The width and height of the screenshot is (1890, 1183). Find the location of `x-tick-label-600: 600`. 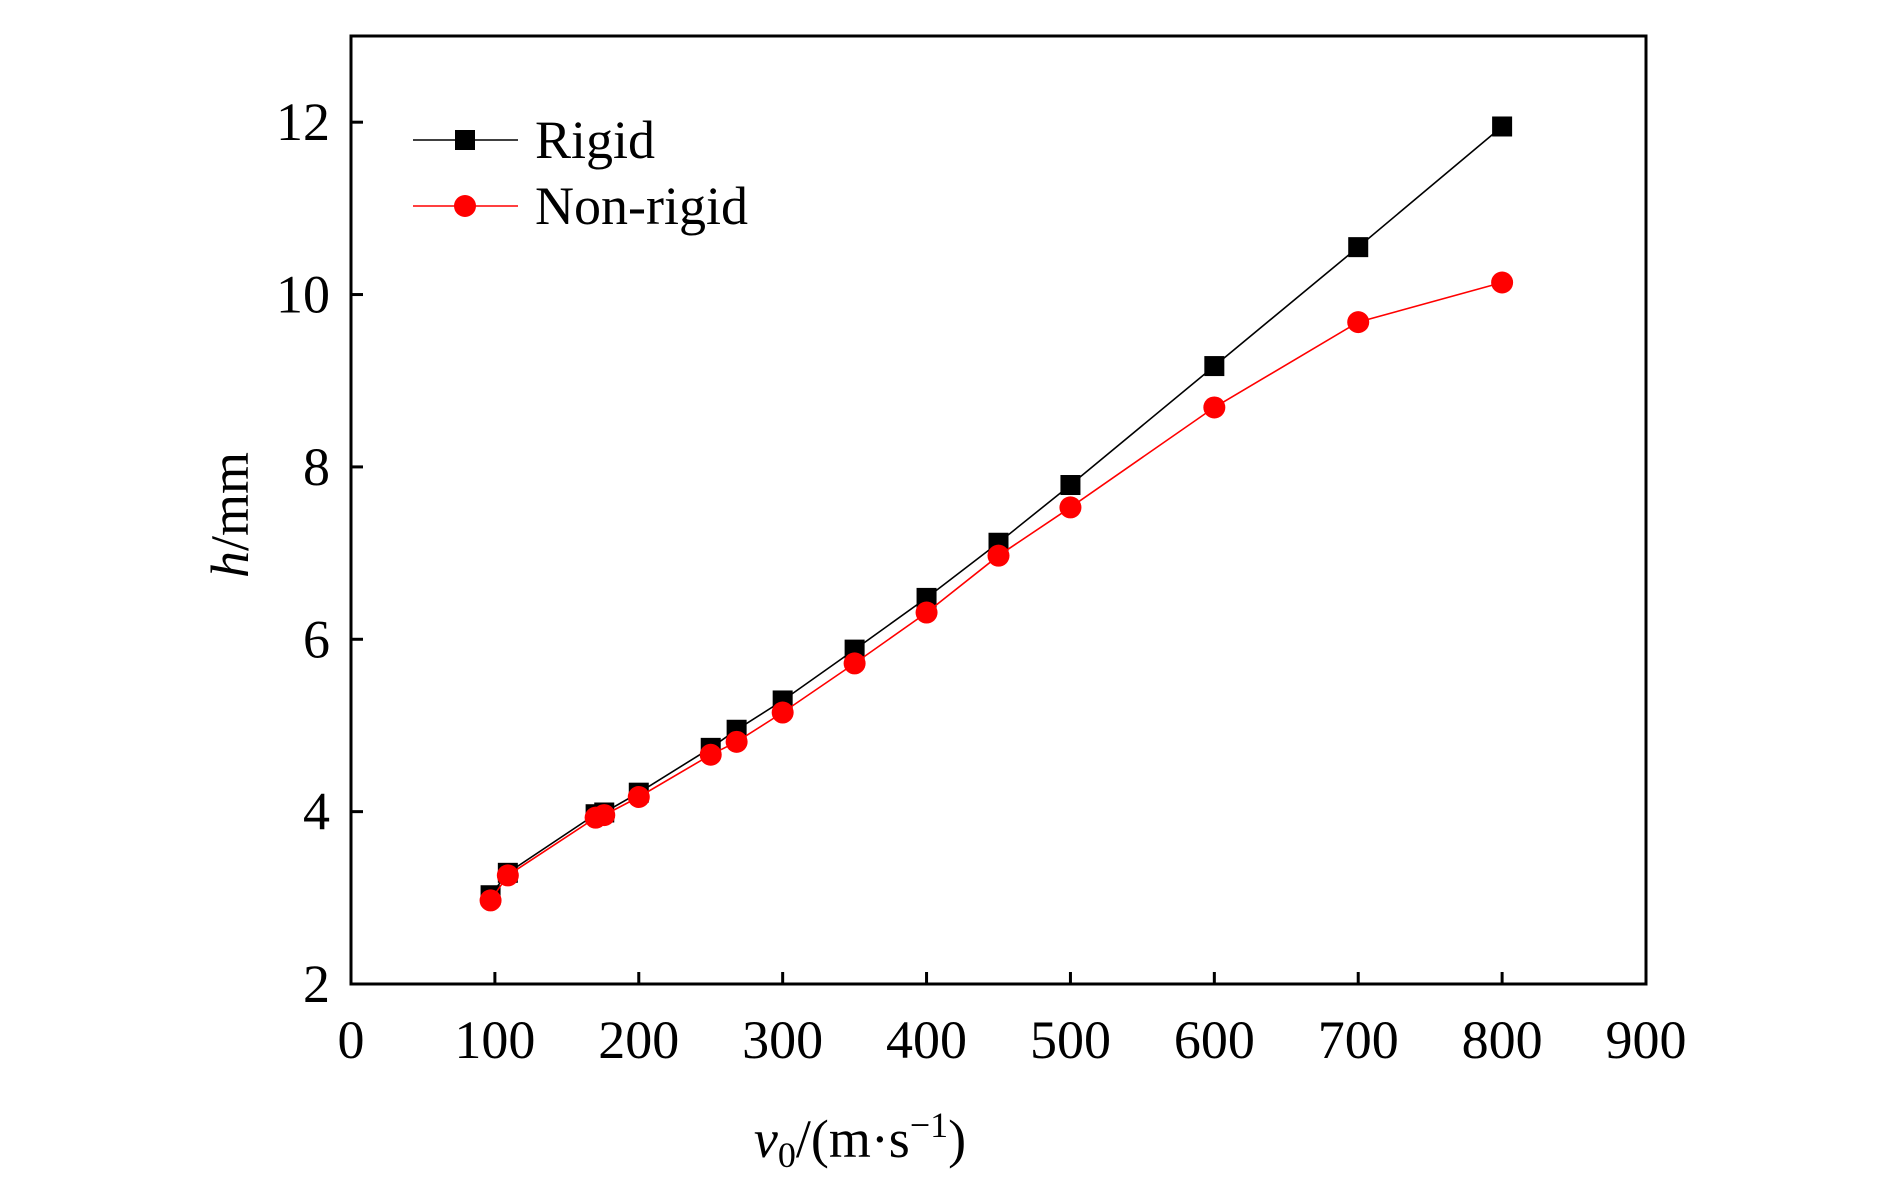

x-tick-label-600: 600 is located at coordinates (1214, 1040).